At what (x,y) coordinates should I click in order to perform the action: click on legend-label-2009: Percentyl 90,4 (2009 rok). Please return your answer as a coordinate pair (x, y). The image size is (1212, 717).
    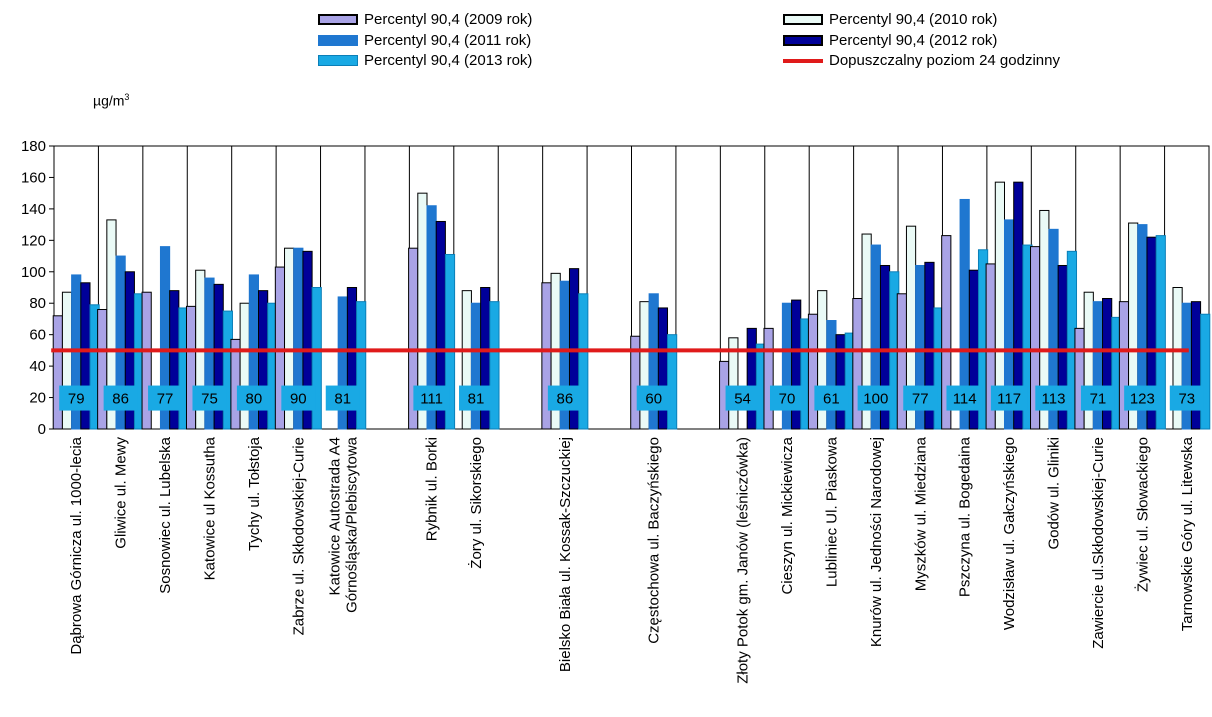
    Looking at the image, I should click on (448, 19).